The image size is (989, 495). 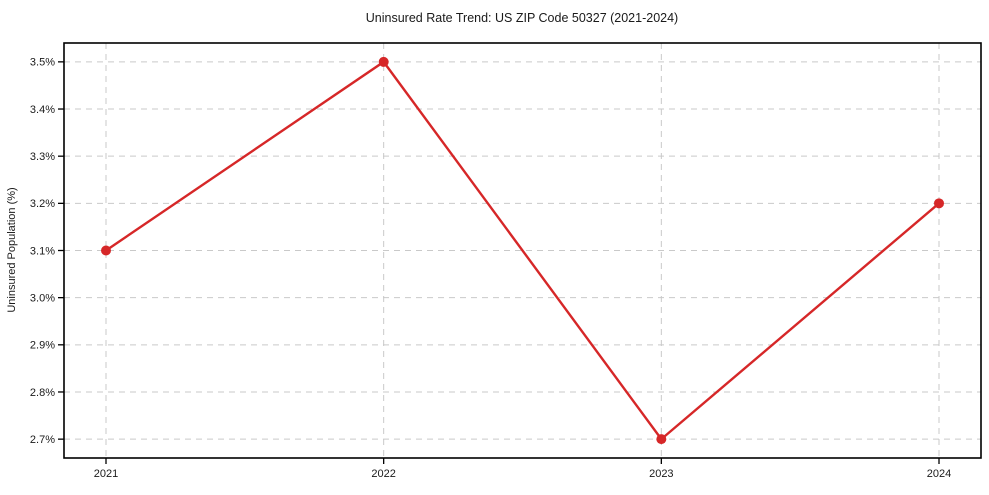 What do you see at coordinates (42, 251) in the screenshot?
I see `y-tick-label: 3.1%` at bounding box center [42, 251].